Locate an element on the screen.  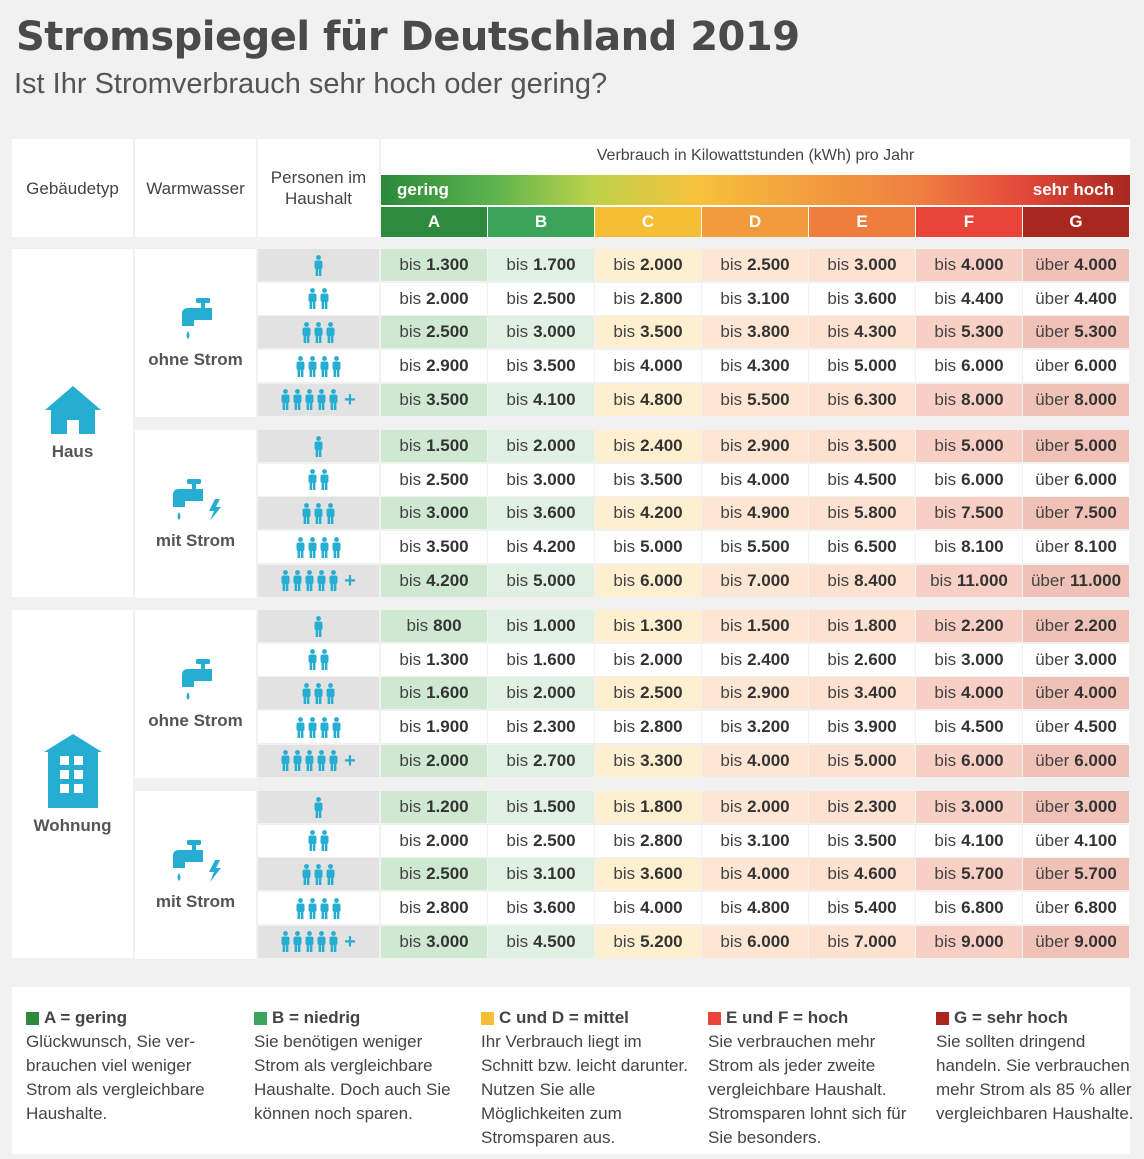
persons-cell: + is located at coordinates (318, 399).